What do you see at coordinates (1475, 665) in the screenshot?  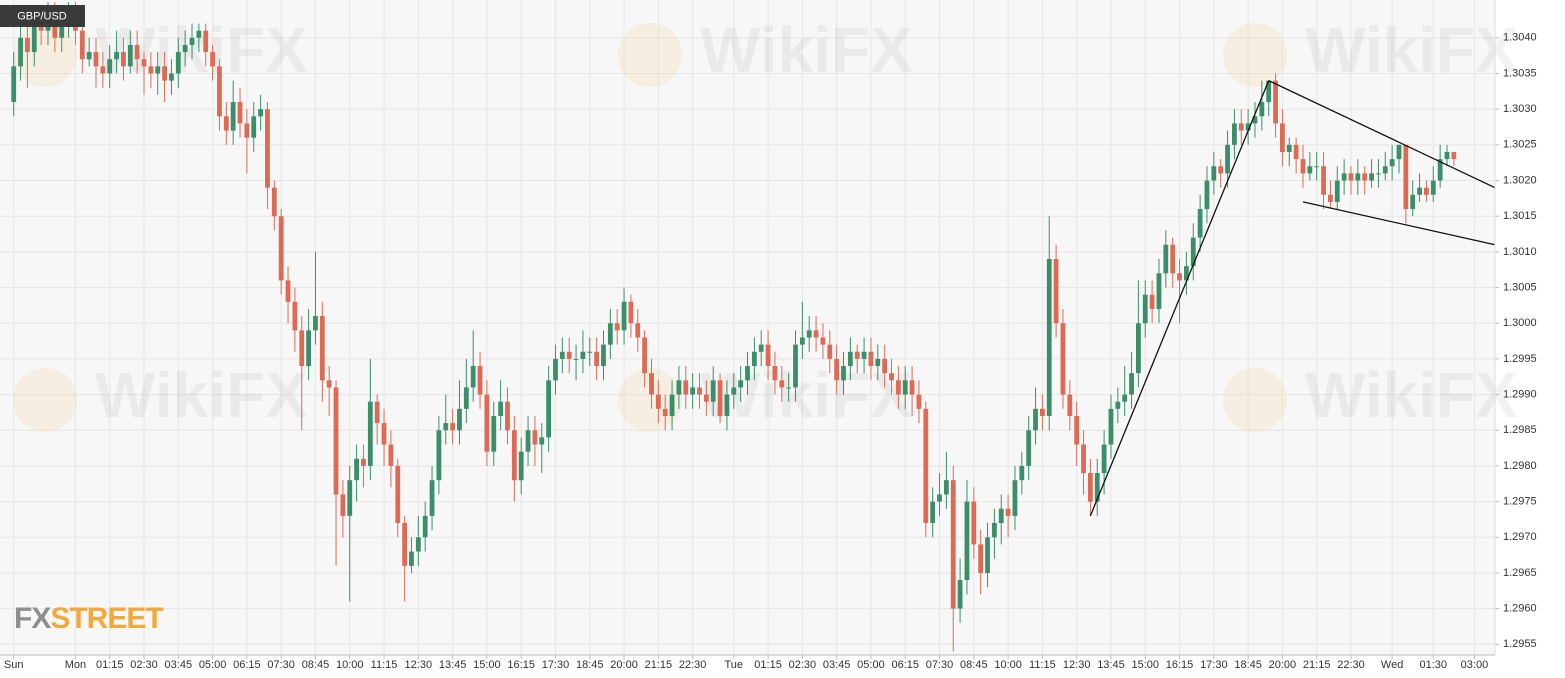 I see `x-tick-label: 03:00` at bounding box center [1475, 665].